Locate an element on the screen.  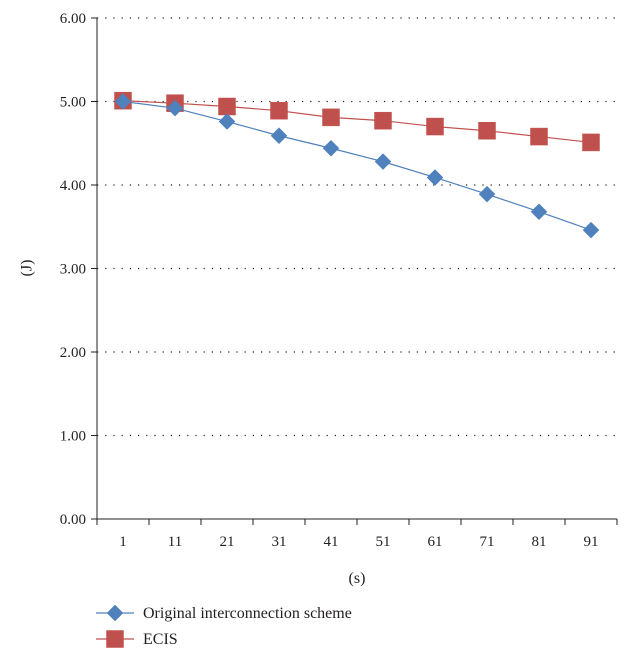
y-tick-label: 3.00 is located at coordinates (73, 270).